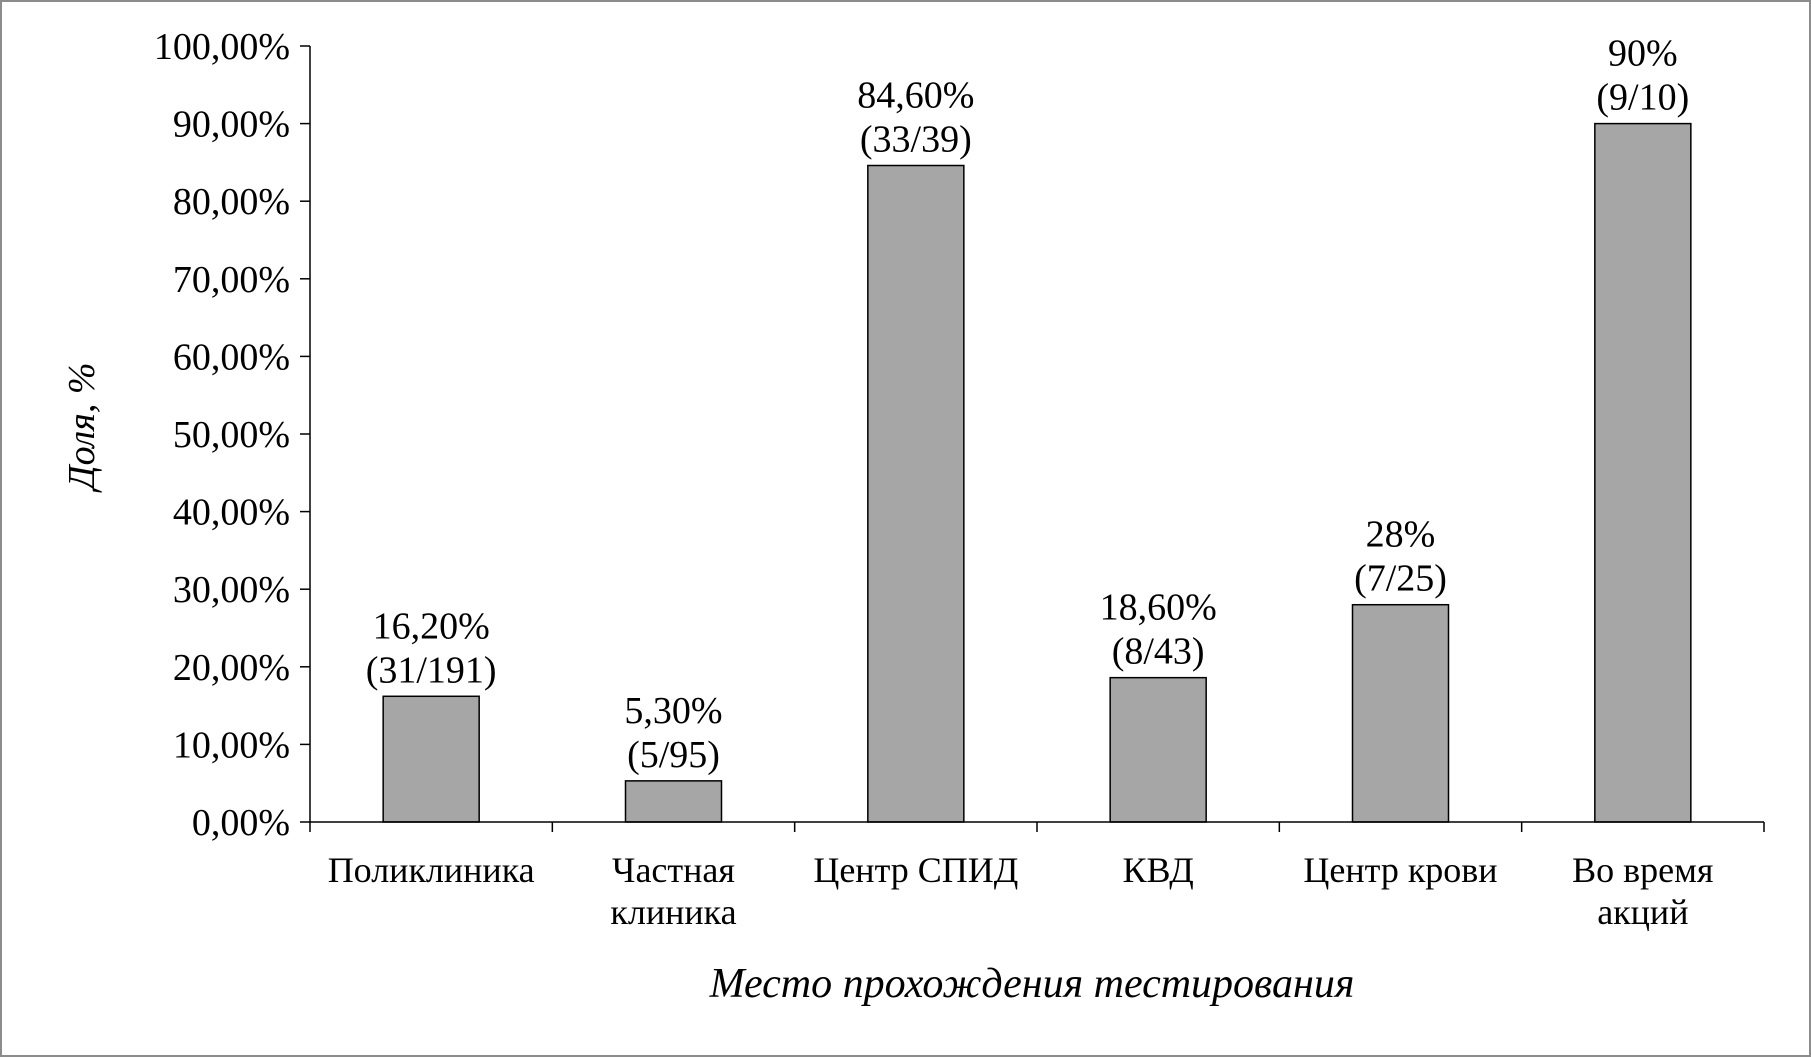 The width and height of the screenshot is (1811, 1059). What do you see at coordinates (1642, 891) in the screenshot?
I see `x-tick-label: Во время акций` at bounding box center [1642, 891].